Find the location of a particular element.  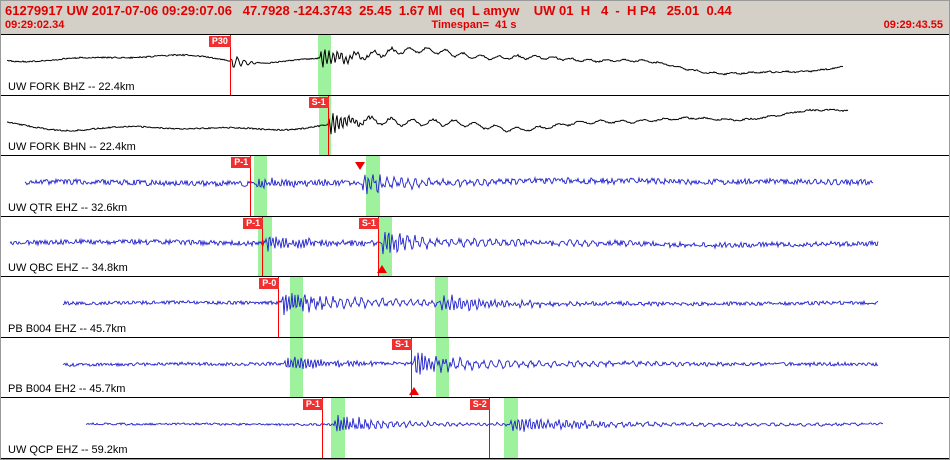

station-label: UW QTR EHZ -- 32.6km is located at coordinates (68, 207).